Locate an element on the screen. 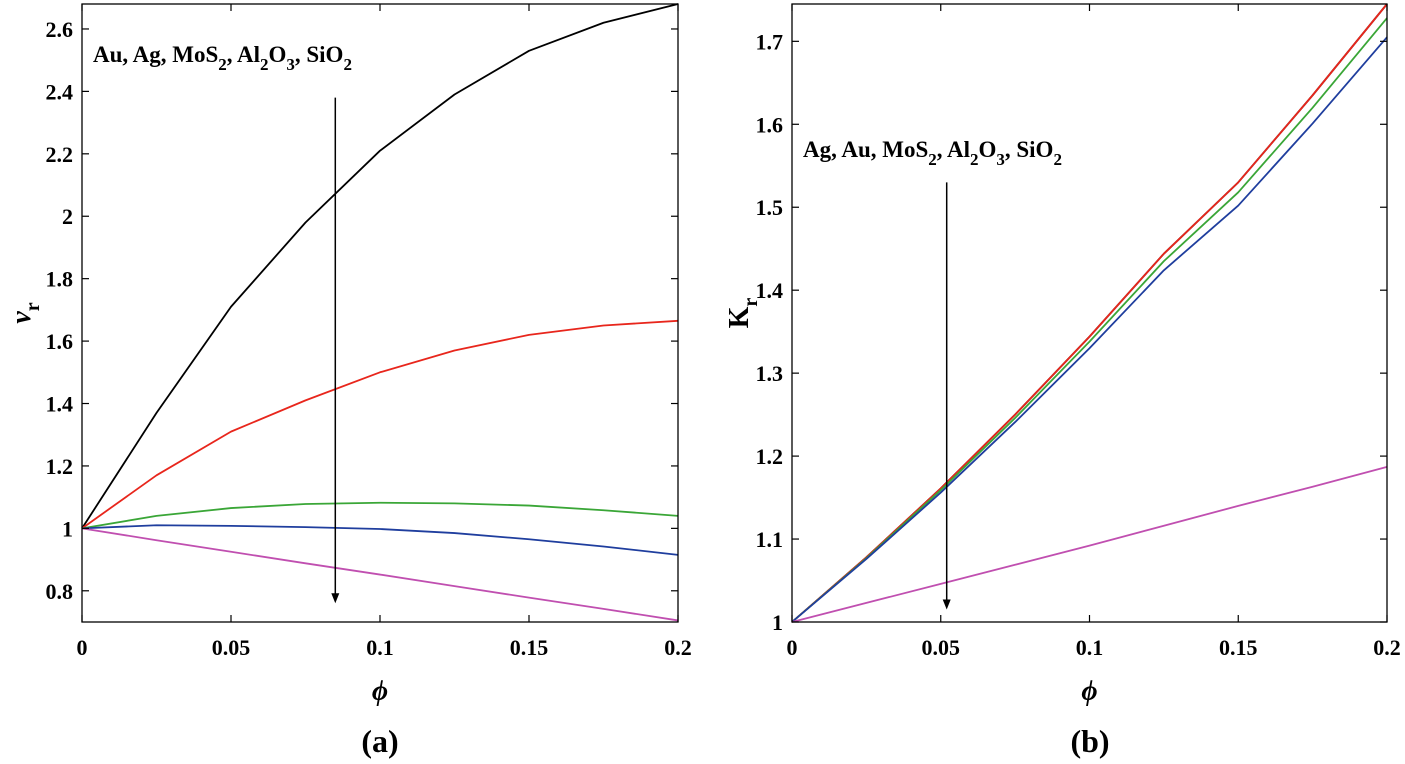 The image size is (1405, 764). y-axis-label: νr is located at coordinates (25, 312).